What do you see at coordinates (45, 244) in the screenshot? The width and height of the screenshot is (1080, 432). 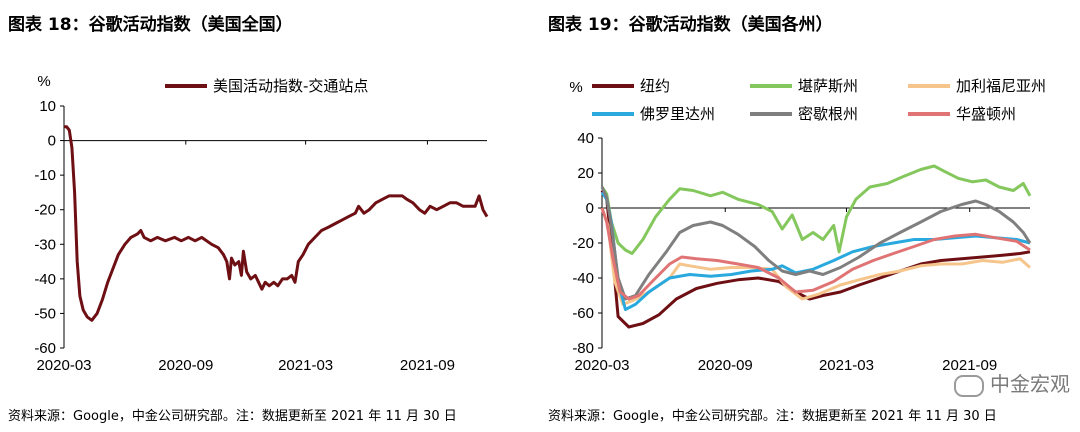 I see `y-tick-label: -30` at bounding box center [45, 244].